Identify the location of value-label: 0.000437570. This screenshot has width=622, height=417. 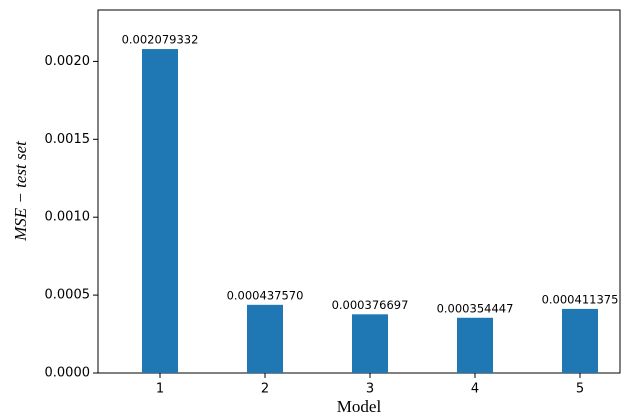
(265, 295).